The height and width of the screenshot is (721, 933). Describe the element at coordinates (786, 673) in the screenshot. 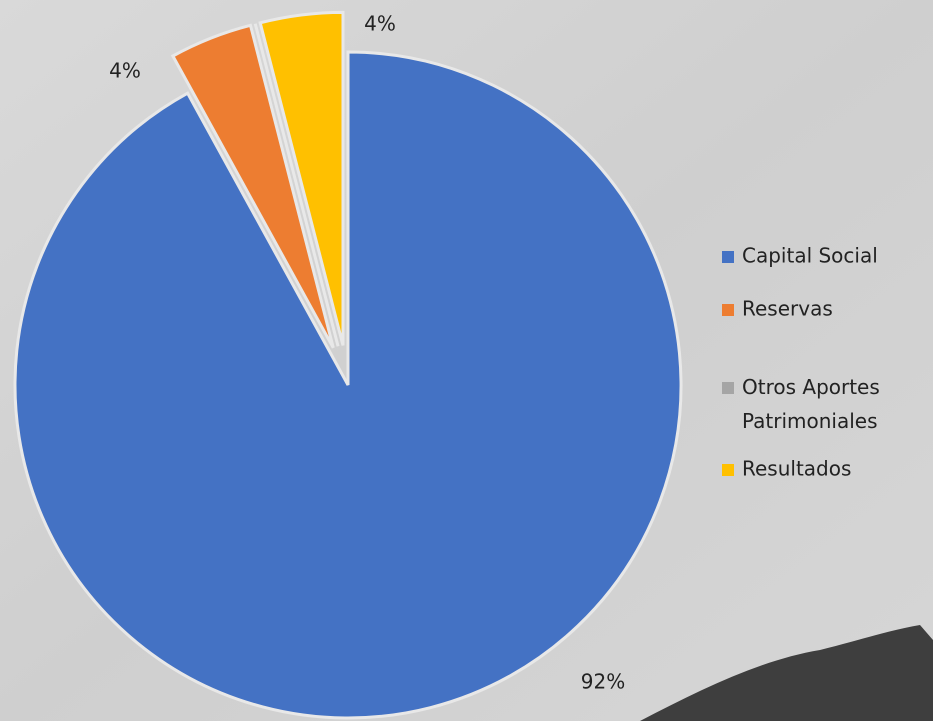

I see `decoration` at that location.